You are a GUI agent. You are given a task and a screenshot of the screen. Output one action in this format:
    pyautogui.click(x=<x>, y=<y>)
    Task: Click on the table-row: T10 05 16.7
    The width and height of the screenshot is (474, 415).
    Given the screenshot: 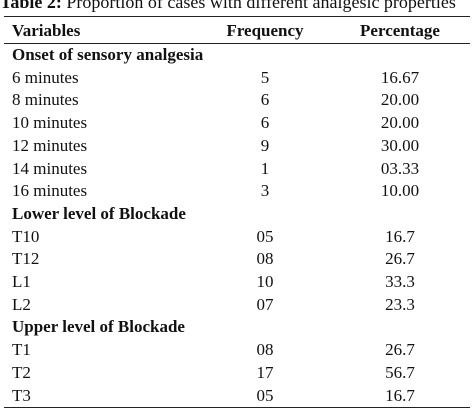 What is the action you would take?
    pyautogui.click(x=237, y=237)
    